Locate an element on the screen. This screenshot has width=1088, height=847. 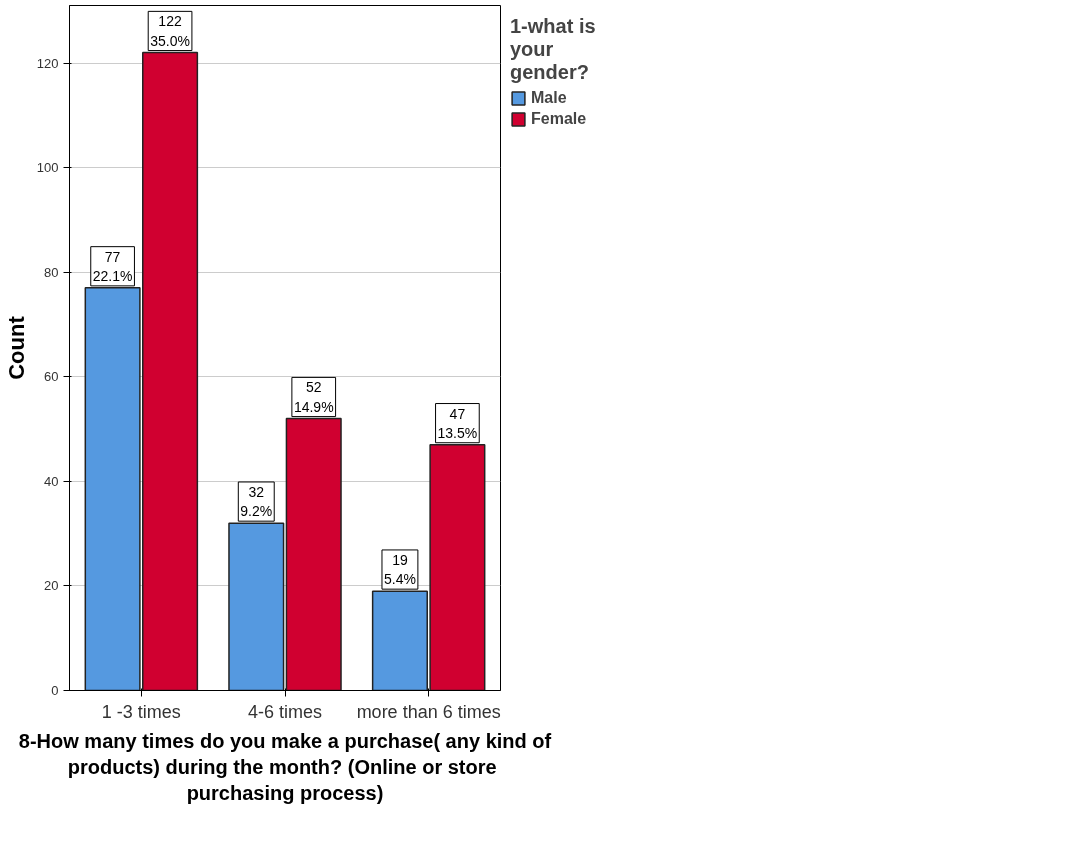
y-axis-title: Count is located at coordinates (16, 347).